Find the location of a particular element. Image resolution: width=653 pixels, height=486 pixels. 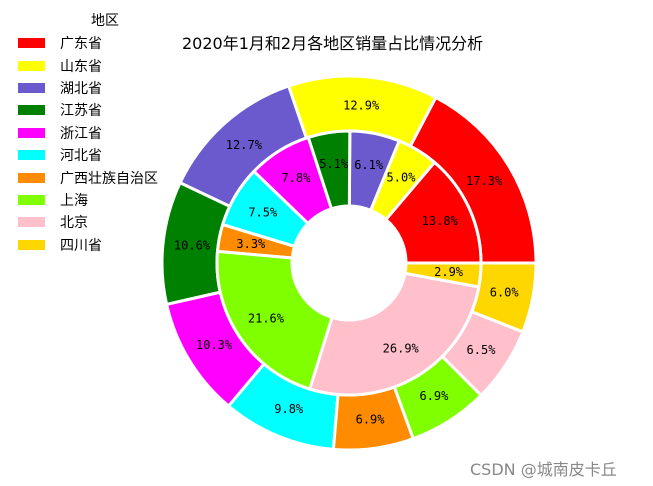

legend-item: 江苏省 is located at coordinates (85, 110).